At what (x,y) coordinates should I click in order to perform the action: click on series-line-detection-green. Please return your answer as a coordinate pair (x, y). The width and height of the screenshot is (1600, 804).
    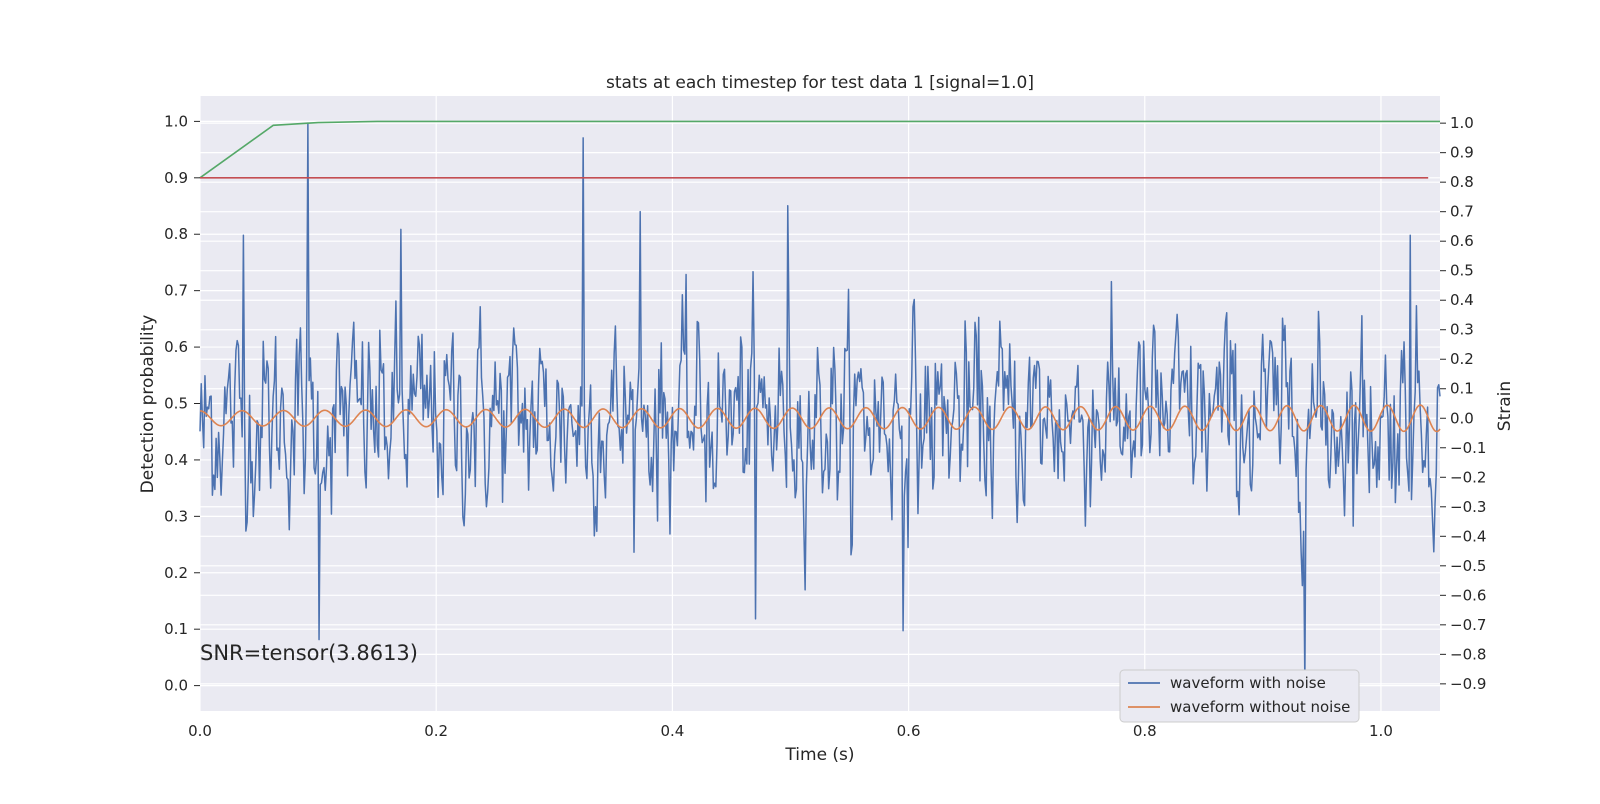
    Looking at the image, I should click on (819, 149).